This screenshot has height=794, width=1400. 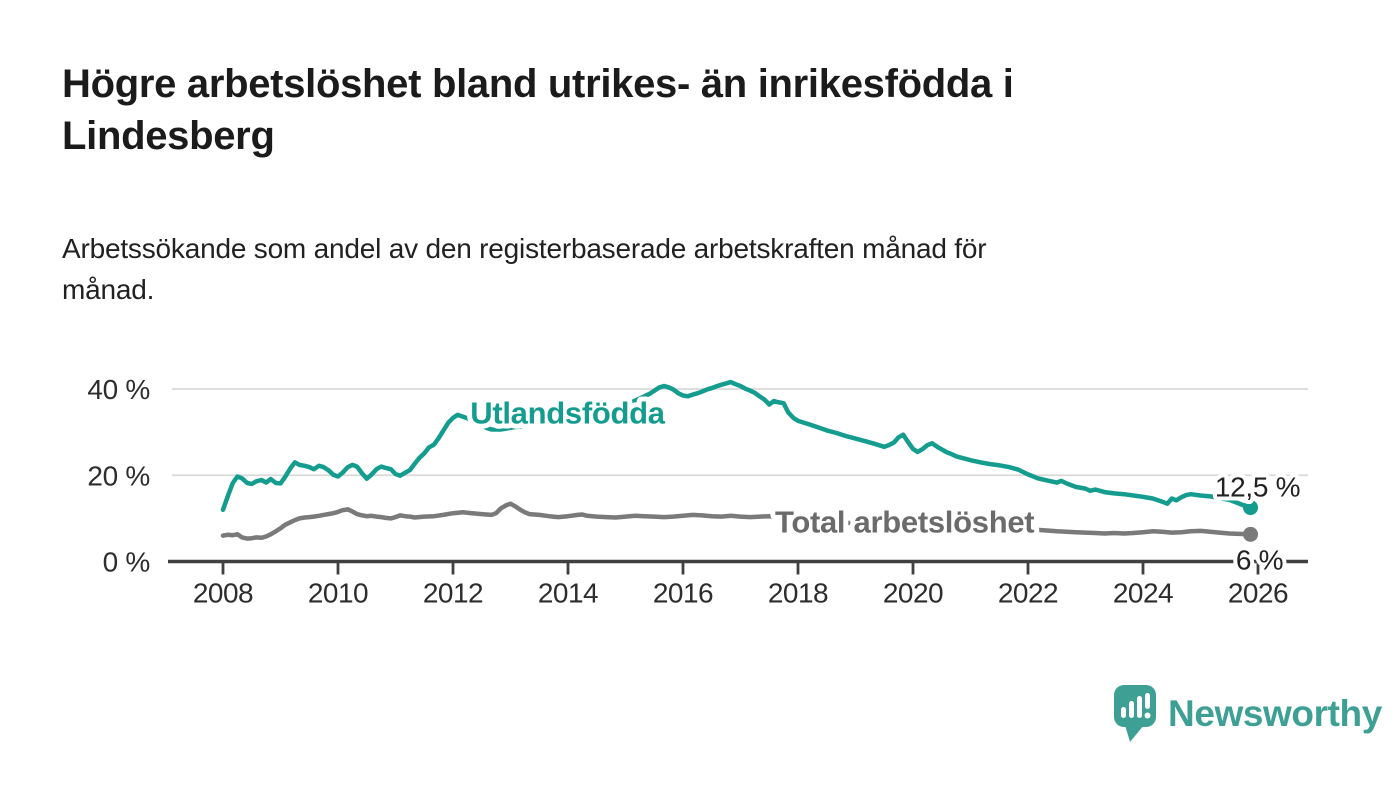 What do you see at coordinates (798, 593) in the screenshot?
I see `x-tick-label: 2018` at bounding box center [798, 593].